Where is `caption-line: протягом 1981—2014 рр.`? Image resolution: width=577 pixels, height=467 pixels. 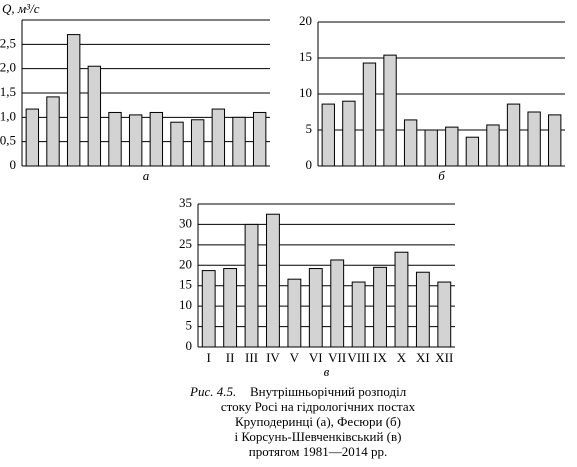 caption-line: протягом 1981—2014 рр. is located at coordinates (318, 451).